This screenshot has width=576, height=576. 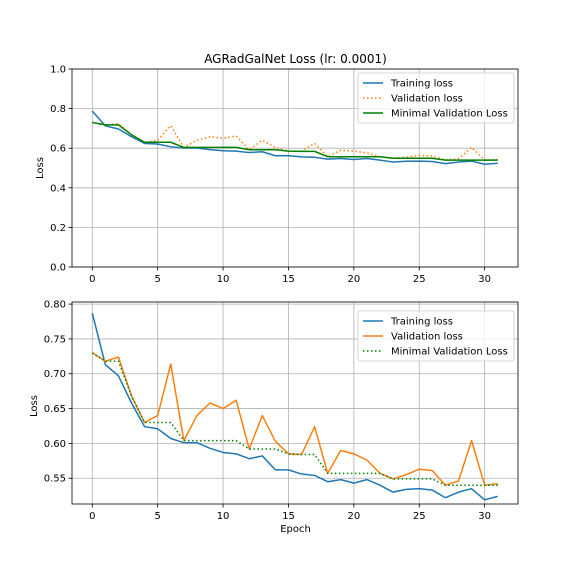 What do you see at coordinates (58, 188) in the screenshot?
I see `y-tick-label: 0.4` at bounding box center [58, 188].